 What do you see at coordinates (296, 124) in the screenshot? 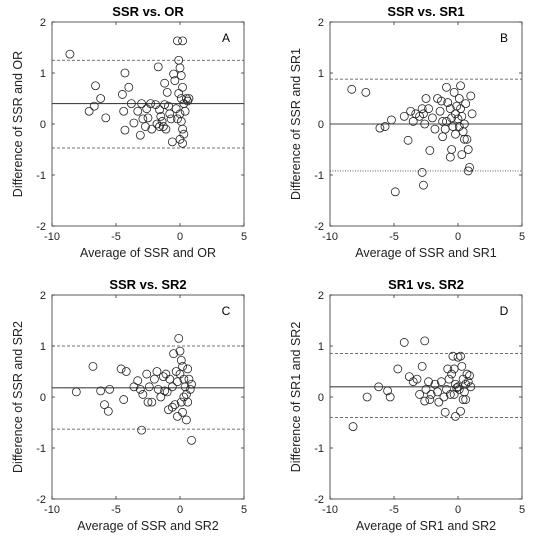
I see `y-axis-label: Difference of SSR and SR1` at bounding box center [296, 124].